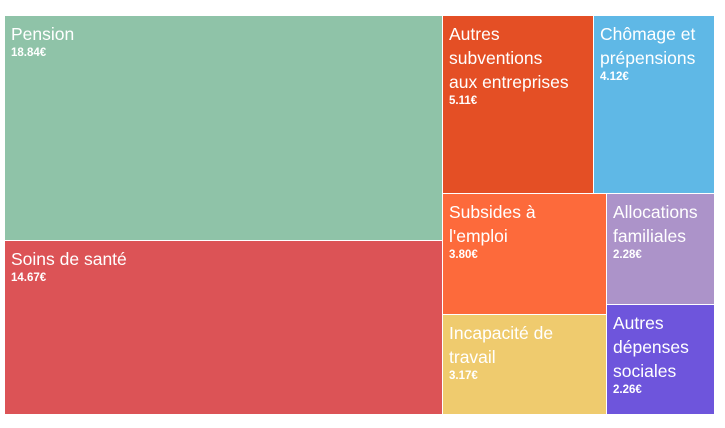 This screenshot has height=428, width=725. Describe the element at coordinates (651, 347) in the screenshot. I see `tile-label: Autres dépenses sociales` at that location.